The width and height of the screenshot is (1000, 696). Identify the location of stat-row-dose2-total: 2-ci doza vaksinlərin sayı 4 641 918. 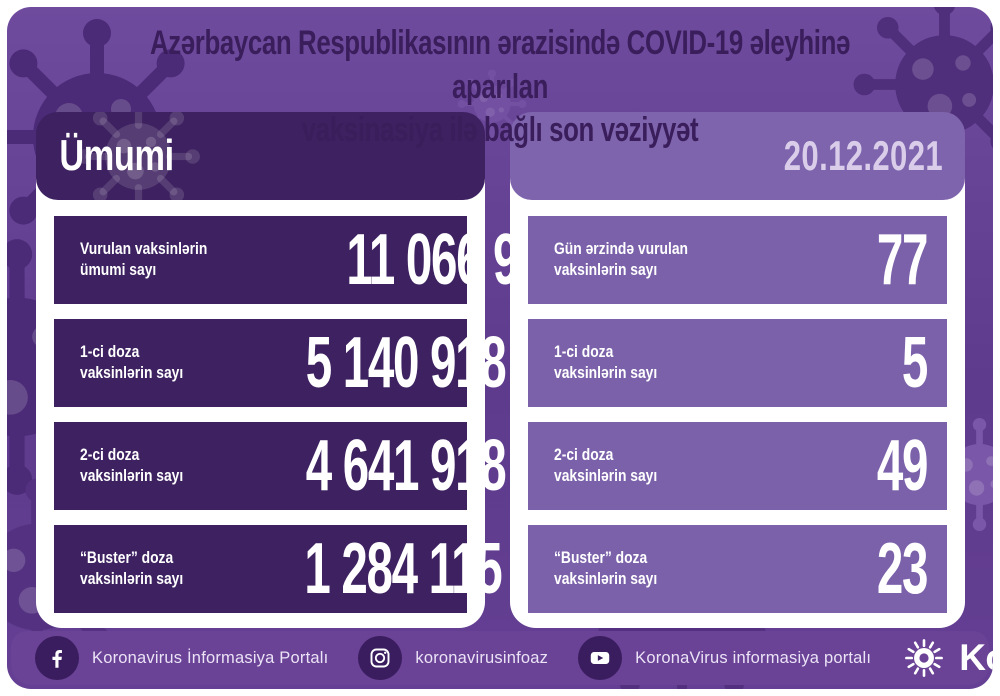
(280, 466).